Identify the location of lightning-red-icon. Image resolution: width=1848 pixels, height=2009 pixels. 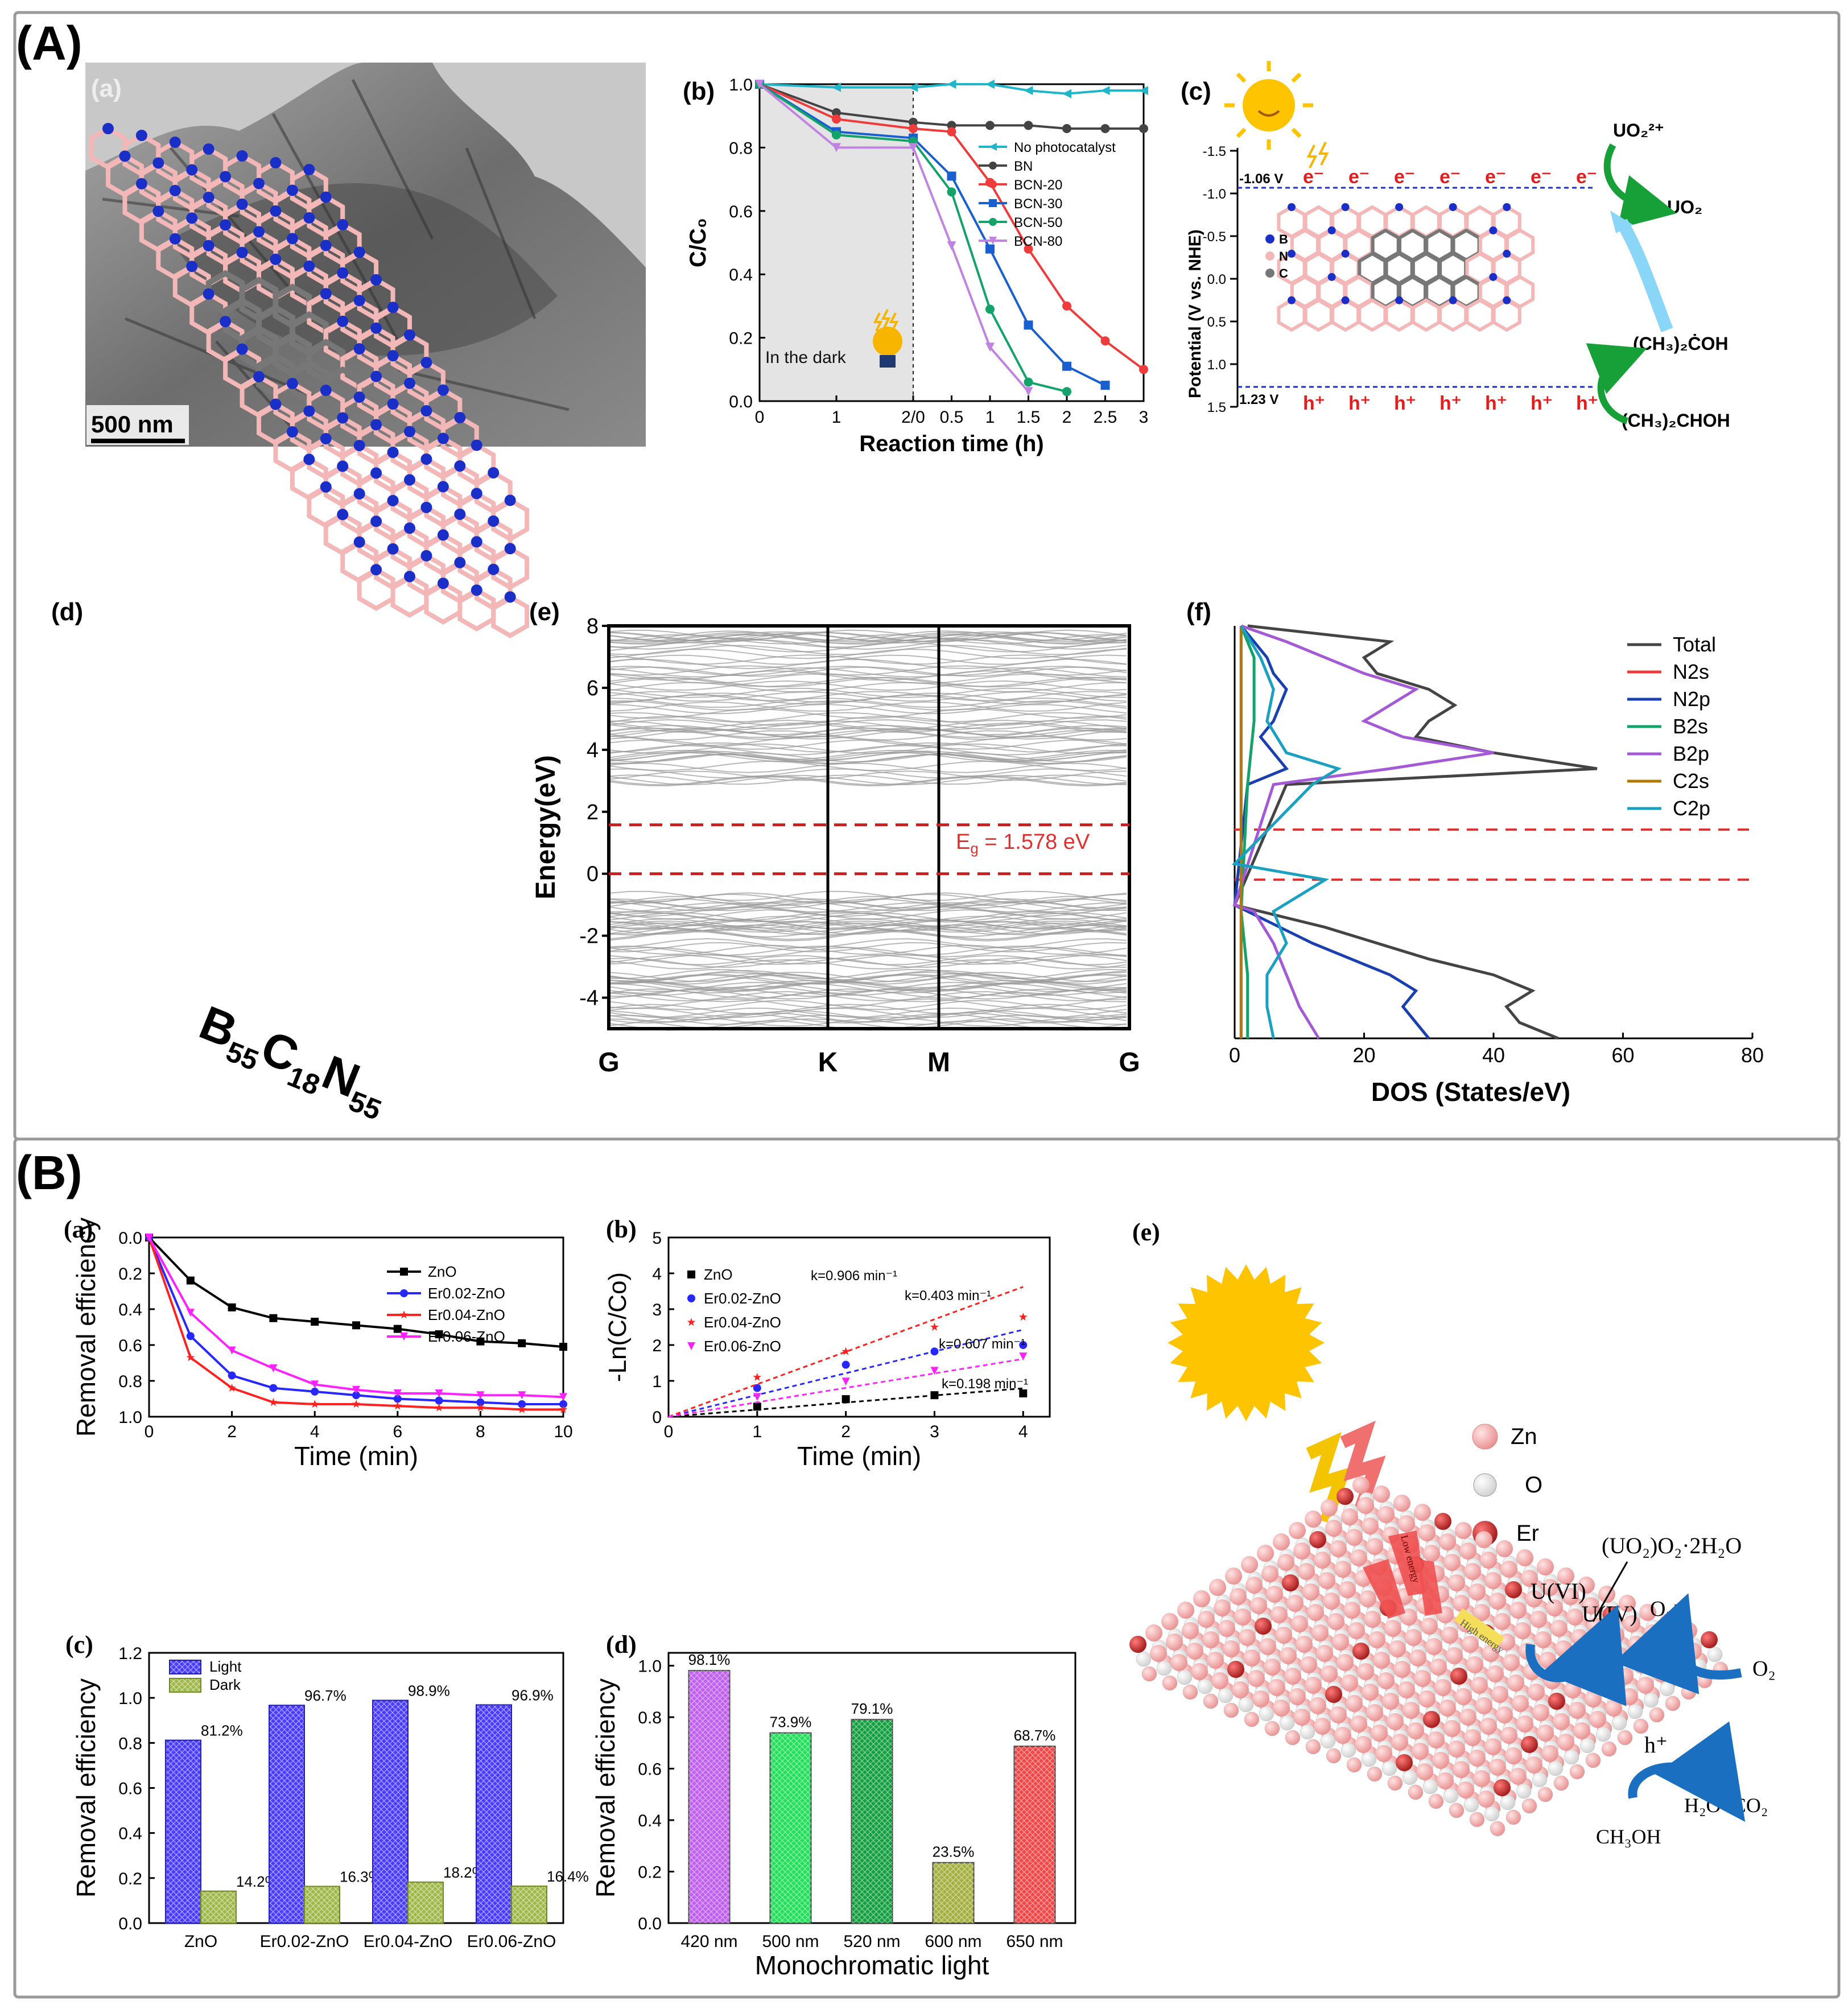
(1363, 1467).